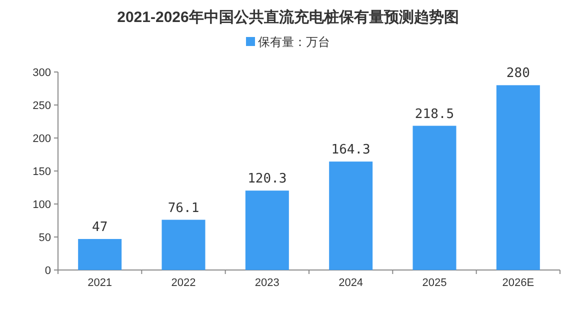 Image resolution: width=576 pixels, height=327 pixels. Describe the element at coordinates (184, 208) in the screenshot. I see `data-label: 76.1` at that location.